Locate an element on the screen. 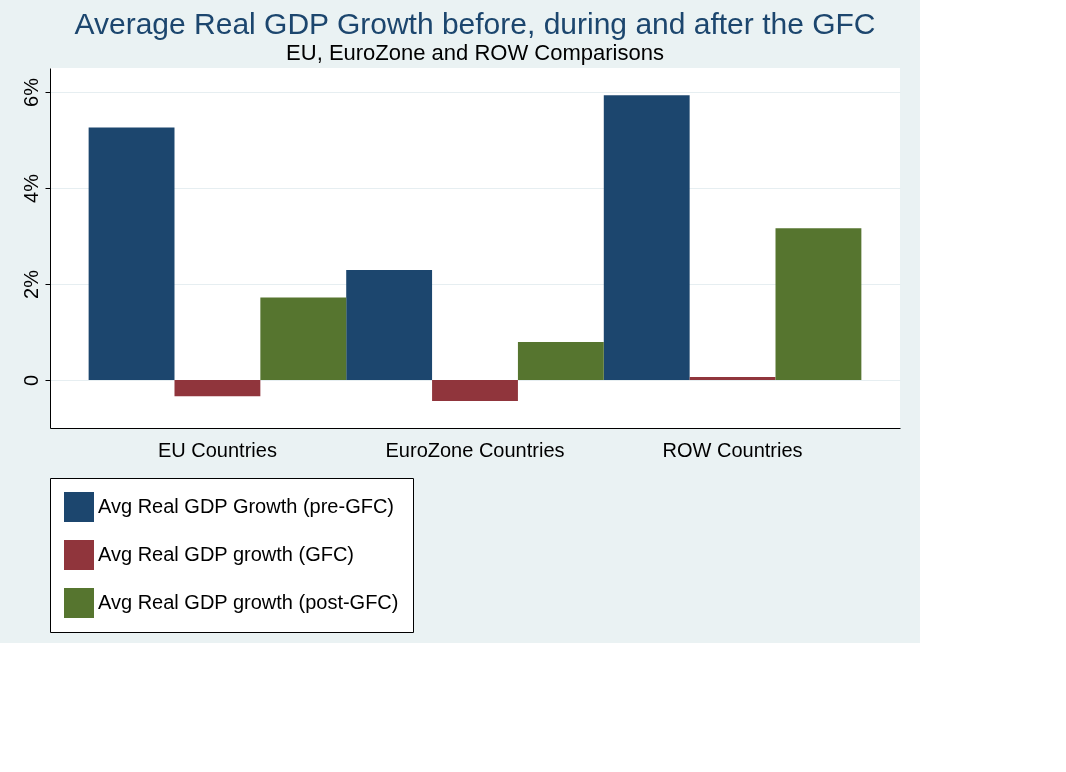 This screenshot has width=1066, height=772. y-tick-label: 6% is located at coordinates (30, 92).